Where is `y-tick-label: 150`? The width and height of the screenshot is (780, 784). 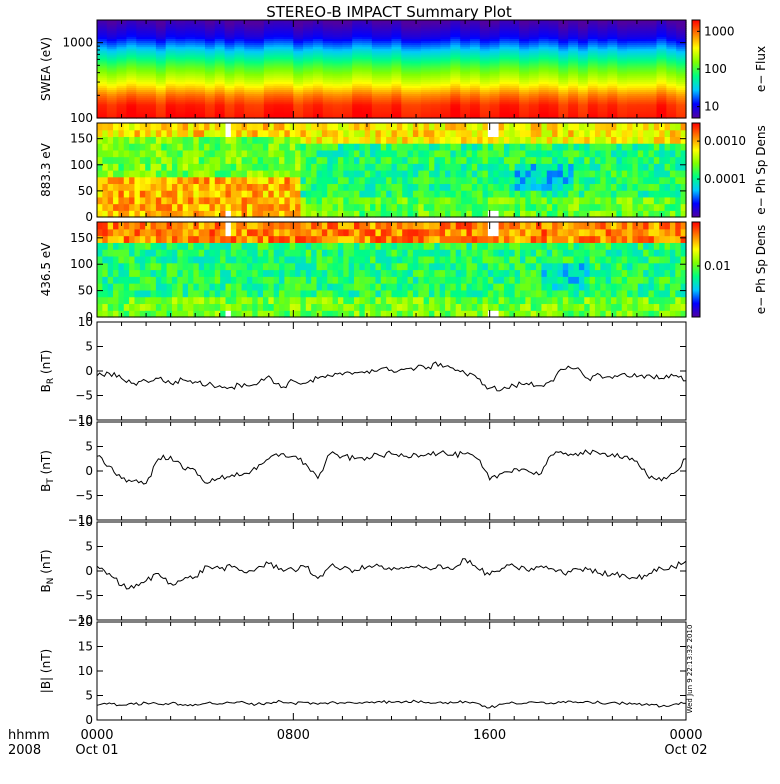 y-tick-label: 150 is located at coordinates (81, 139).